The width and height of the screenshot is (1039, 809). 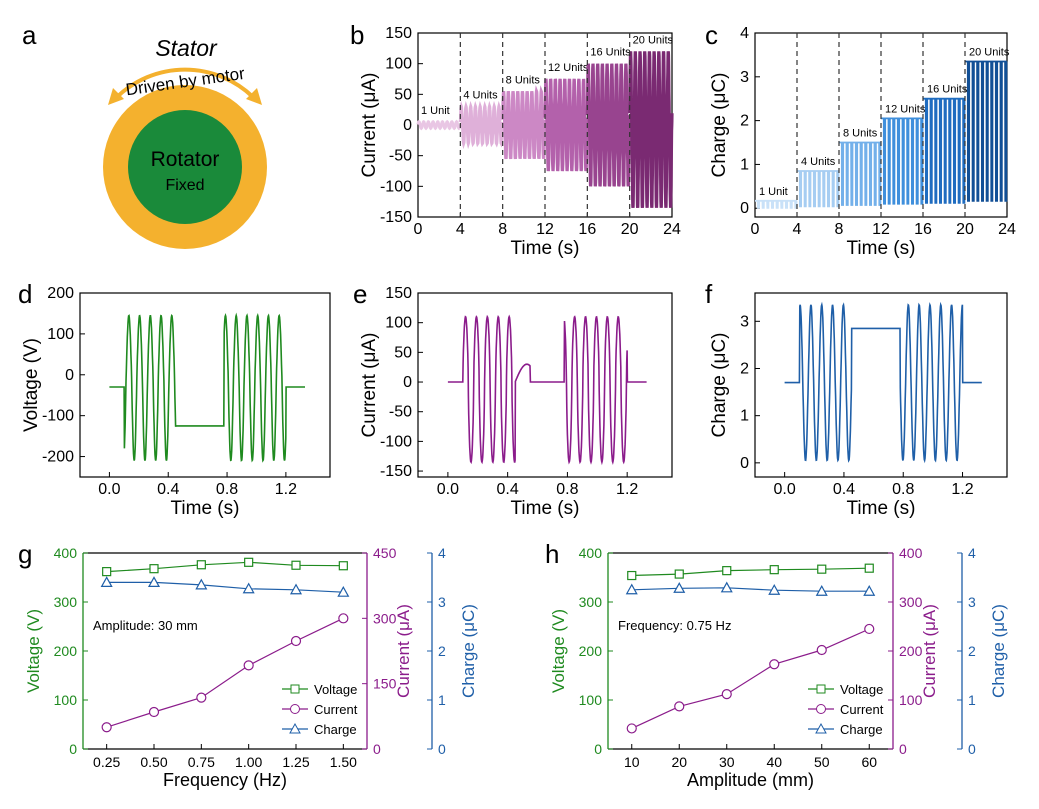 What do you see at coordinates (357, 35) in the screenshot?
I see `panel-label-b: b` at bounding box center [357, 35].